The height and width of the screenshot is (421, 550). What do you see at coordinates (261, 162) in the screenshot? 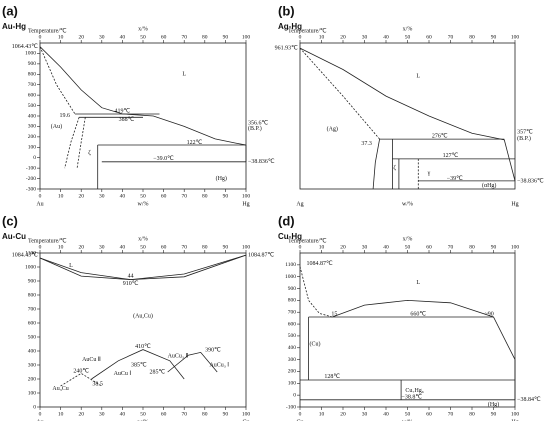
I see `annotation: −38.836℃` at bounding box center [261, 162].